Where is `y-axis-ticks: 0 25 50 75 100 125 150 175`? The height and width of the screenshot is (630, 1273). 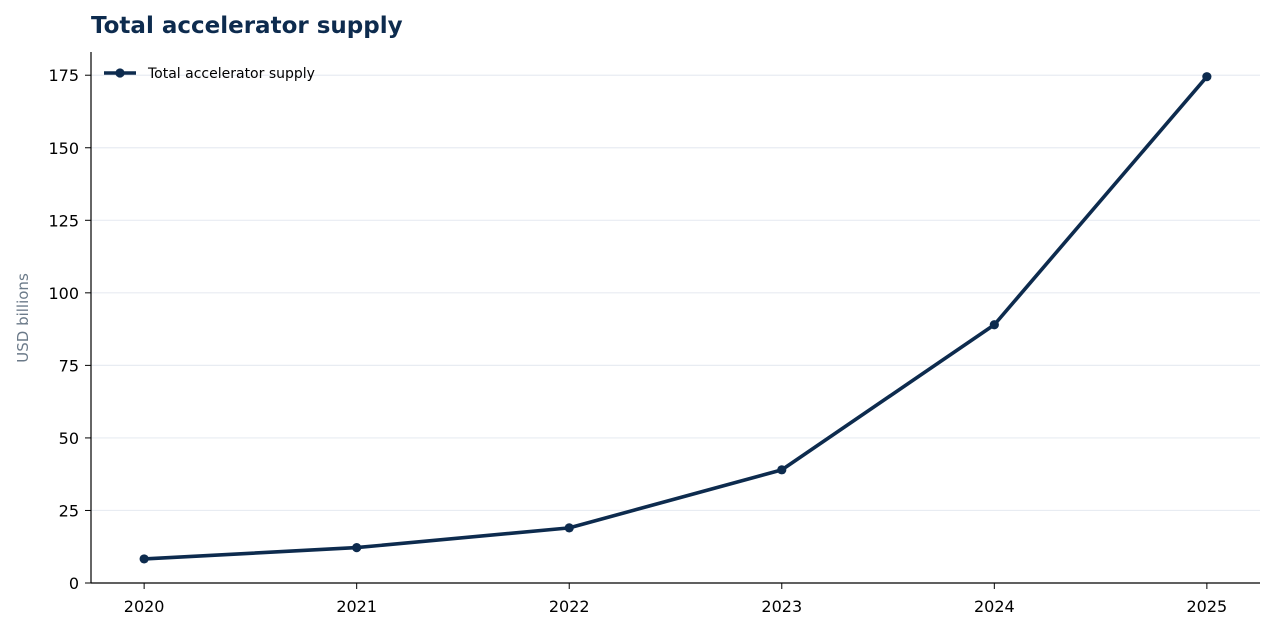 y-axis-ticks: 0 25 50 75 100 125 150 175 is located at coordinates (69, 329).